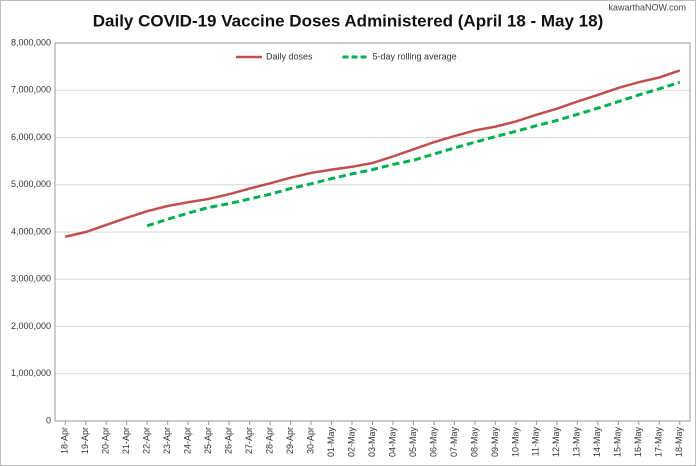 This screenshot has width=696, height=466. I want to click on y-tick-label: 0, so click(48, 420).